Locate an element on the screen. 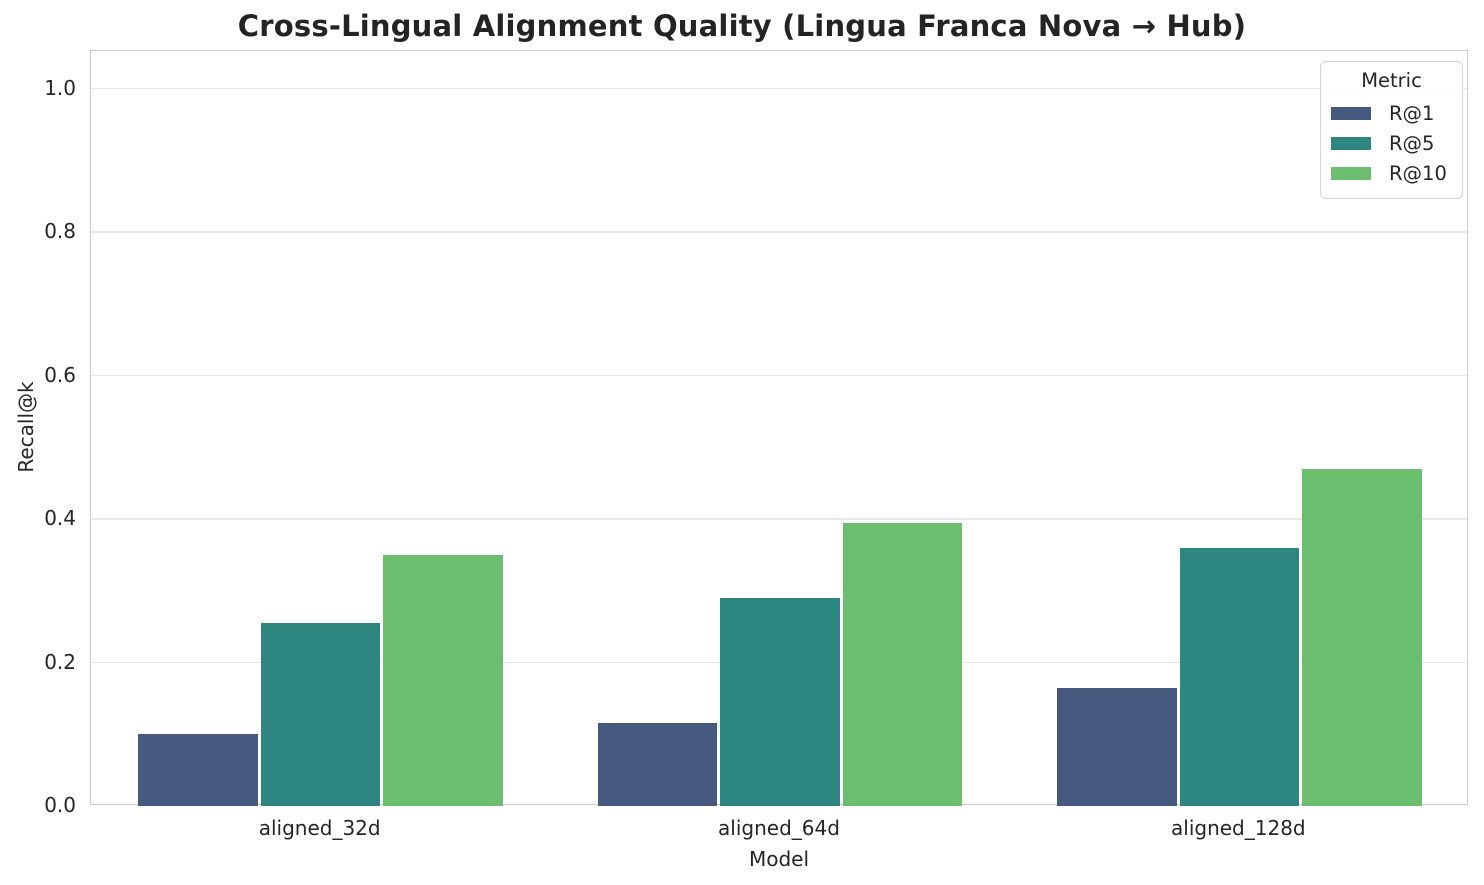 Image resolution: width=1484 pixels, height=885 pixels. y-axis-label: Recall@k is located at coordinates (26, 427).